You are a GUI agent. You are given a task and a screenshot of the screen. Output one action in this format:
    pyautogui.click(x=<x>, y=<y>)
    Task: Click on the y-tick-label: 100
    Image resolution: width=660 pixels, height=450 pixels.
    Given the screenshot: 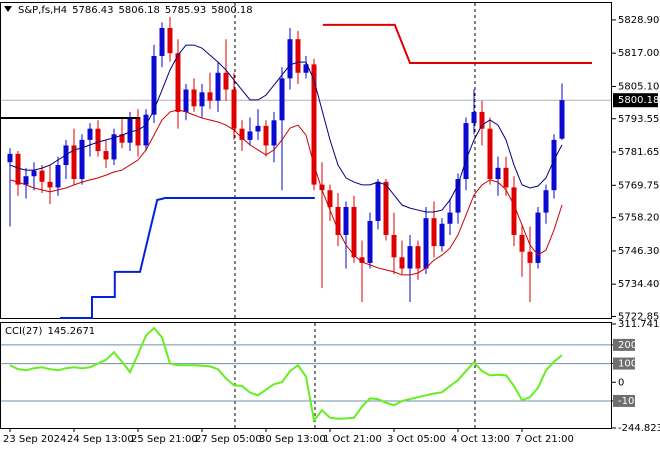 What is the action you would take?
    pyautogui.click(x=627, y=364)
    